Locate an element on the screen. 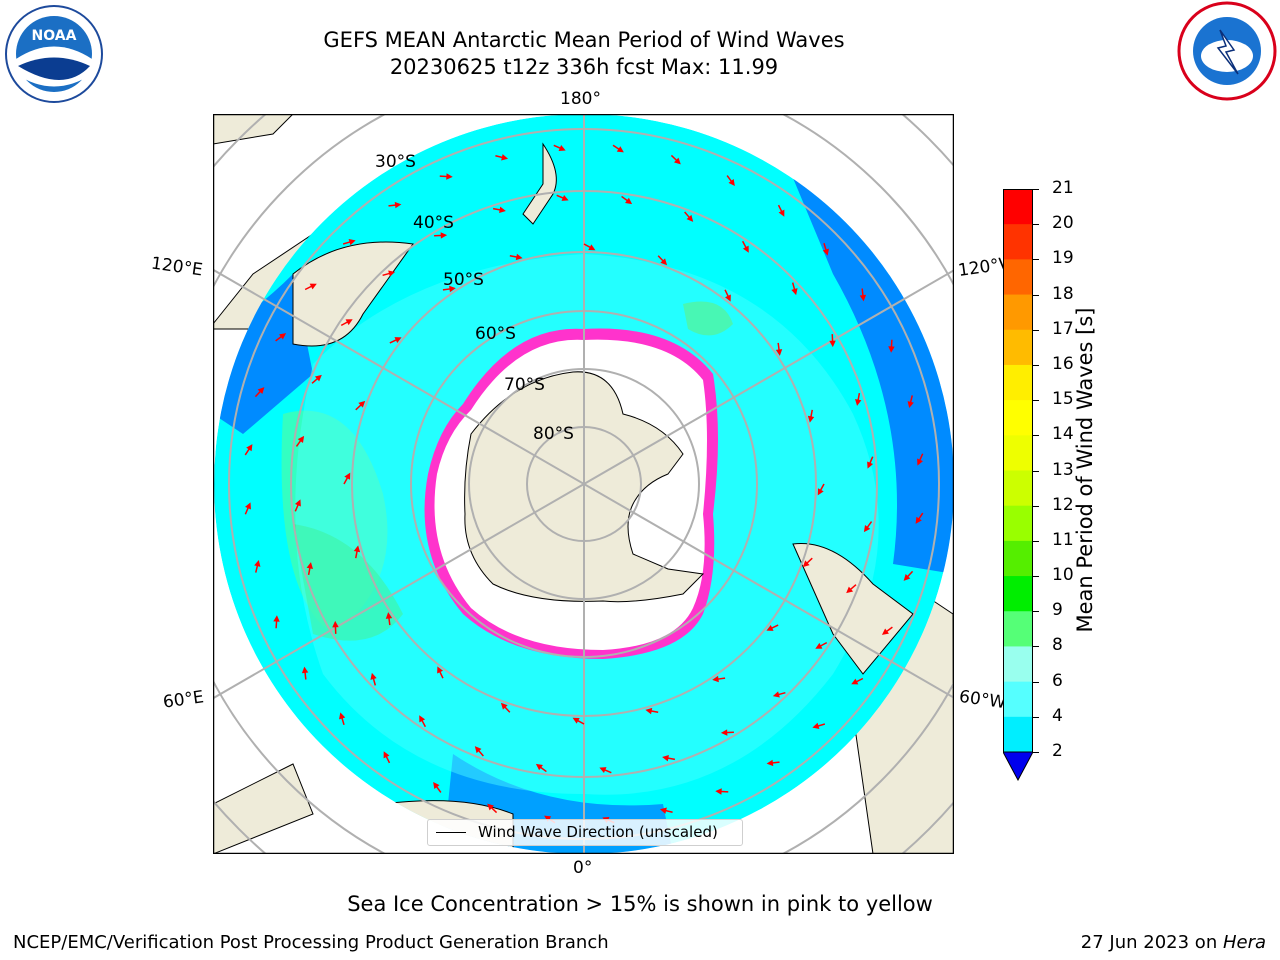  colorbar-tick-label: 18 is located at coordinates (1063, 293).